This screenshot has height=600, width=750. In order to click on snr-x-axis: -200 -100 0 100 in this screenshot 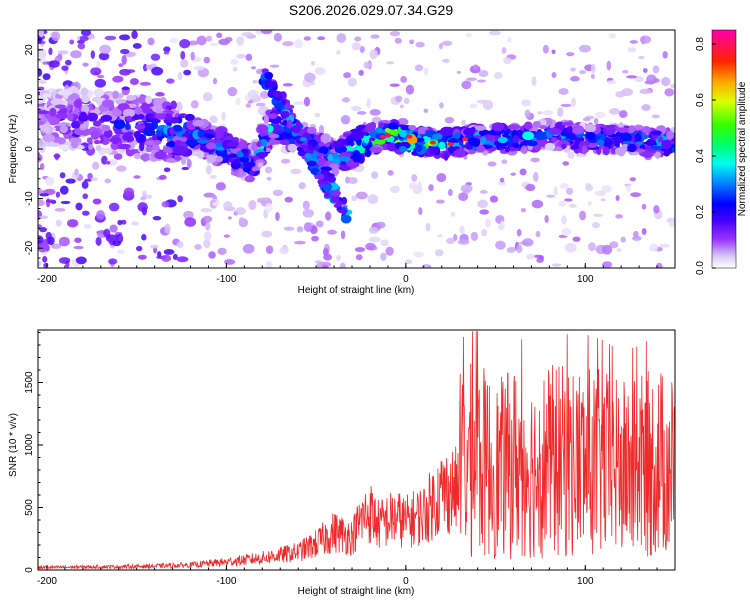, I will do `click(356, 576)`.